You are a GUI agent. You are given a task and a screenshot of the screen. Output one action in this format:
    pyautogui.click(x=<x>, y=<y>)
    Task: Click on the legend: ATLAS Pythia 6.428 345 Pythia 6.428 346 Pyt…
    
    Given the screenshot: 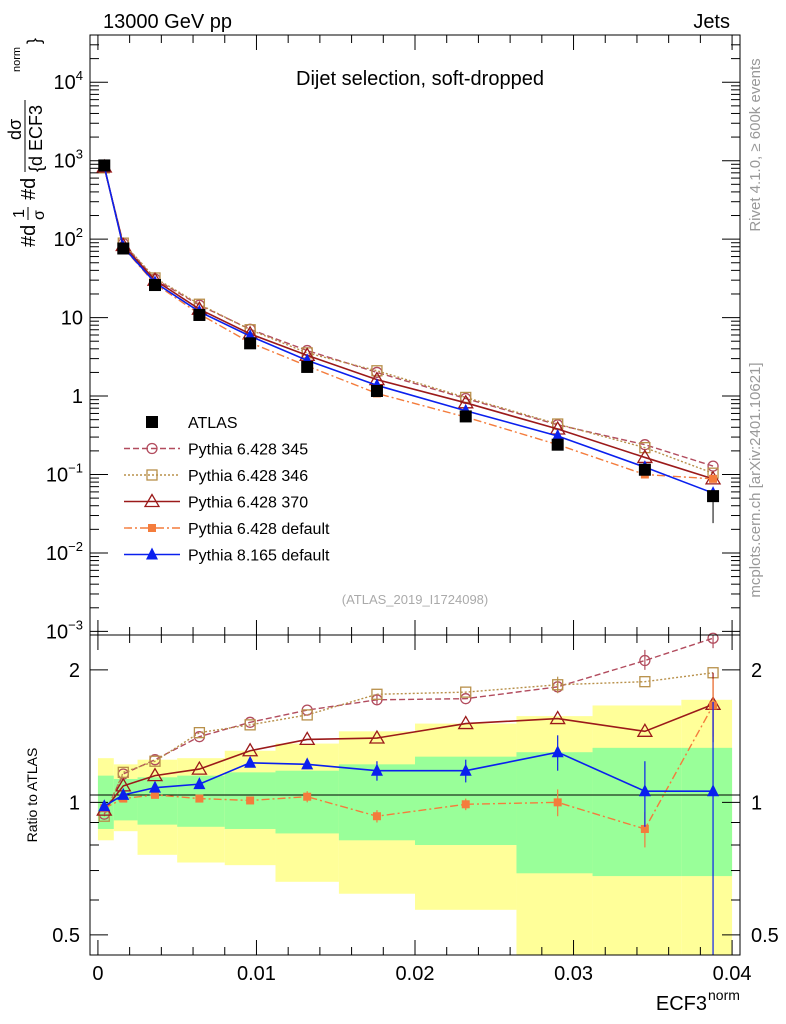 What is the action you would take?
    pyautogui.click(x=227, y=490)
    